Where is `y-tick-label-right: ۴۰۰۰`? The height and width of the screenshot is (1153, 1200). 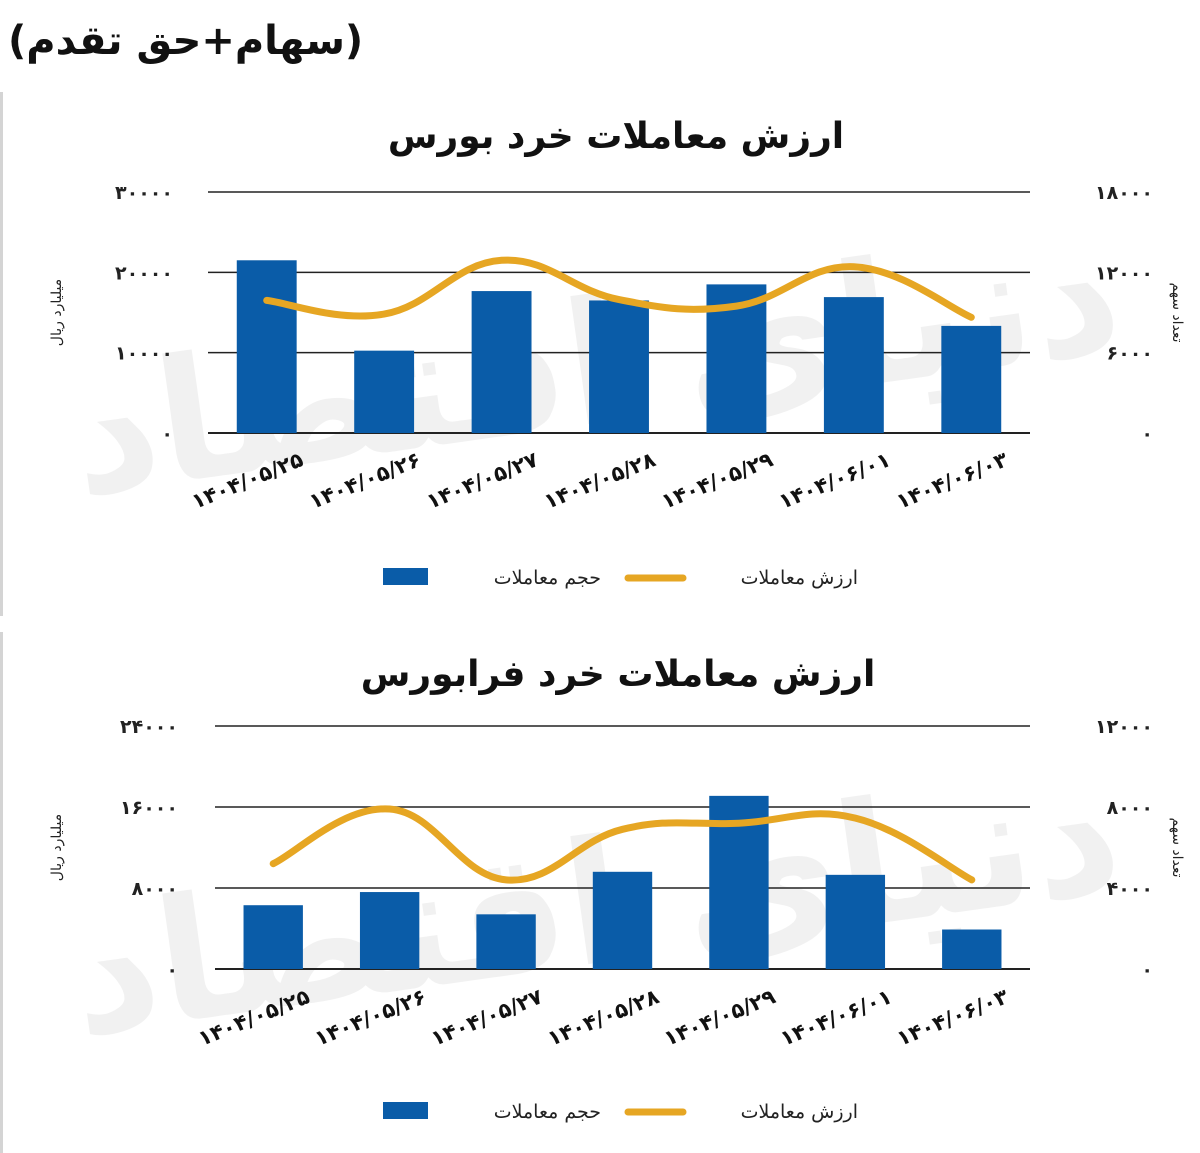
y-tick-label-right: ۴۰۰۰ is located at coordinates (1130, 889).